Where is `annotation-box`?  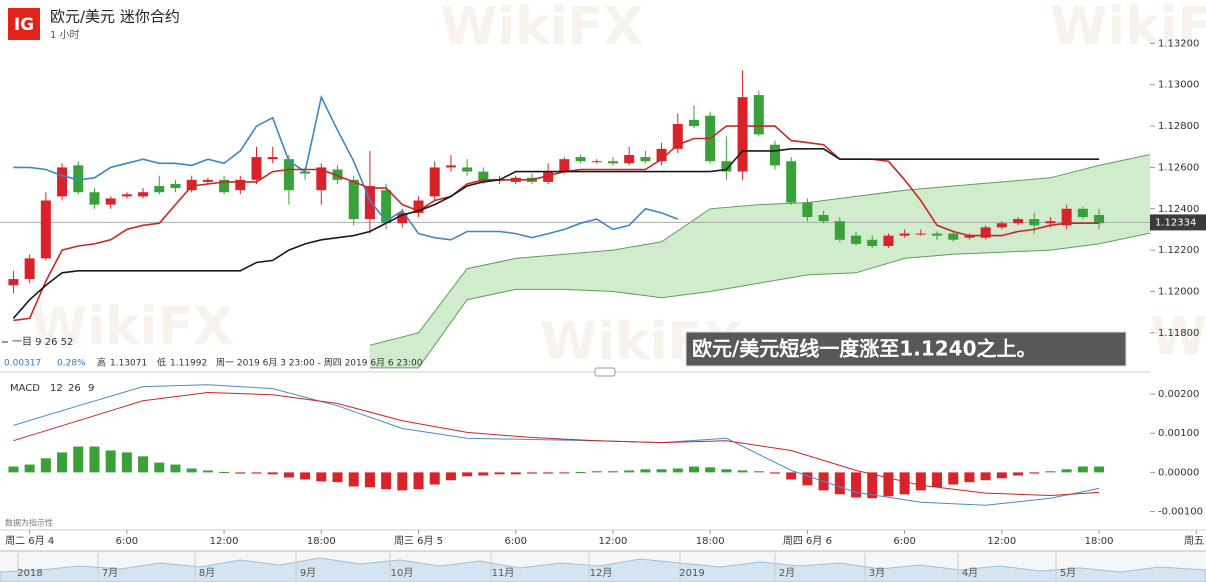
annotation-box is located at coordinates (906, 349).